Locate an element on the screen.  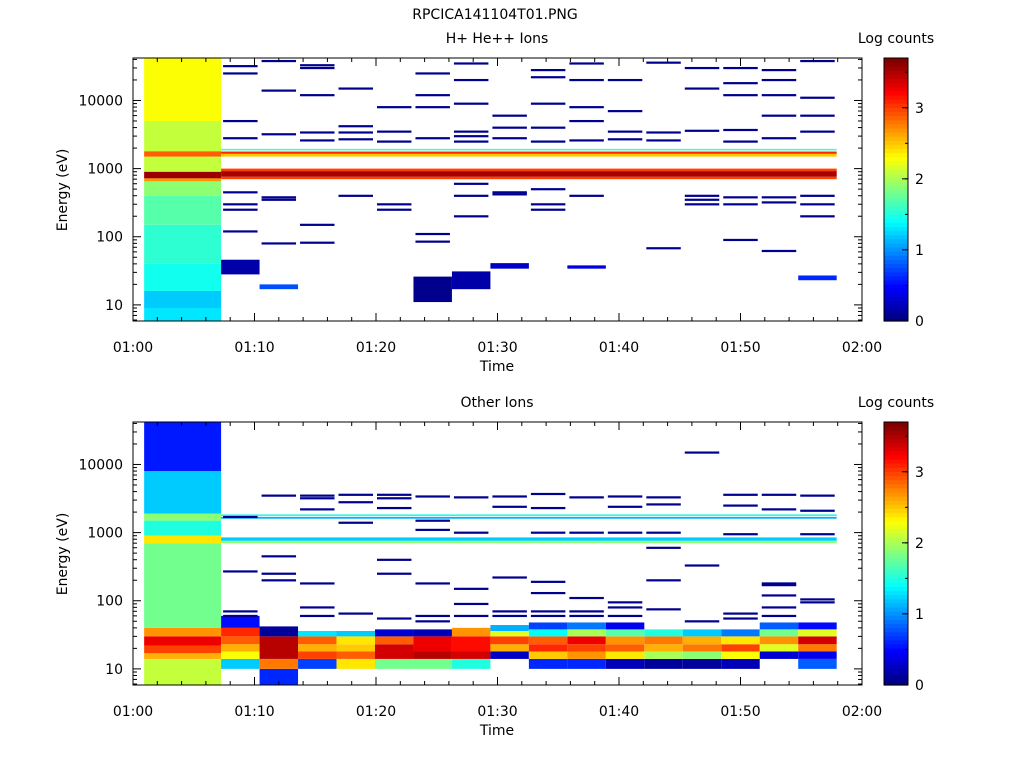
colorbar-other: 0 1 2 3 is located at coordinates (903, 557).